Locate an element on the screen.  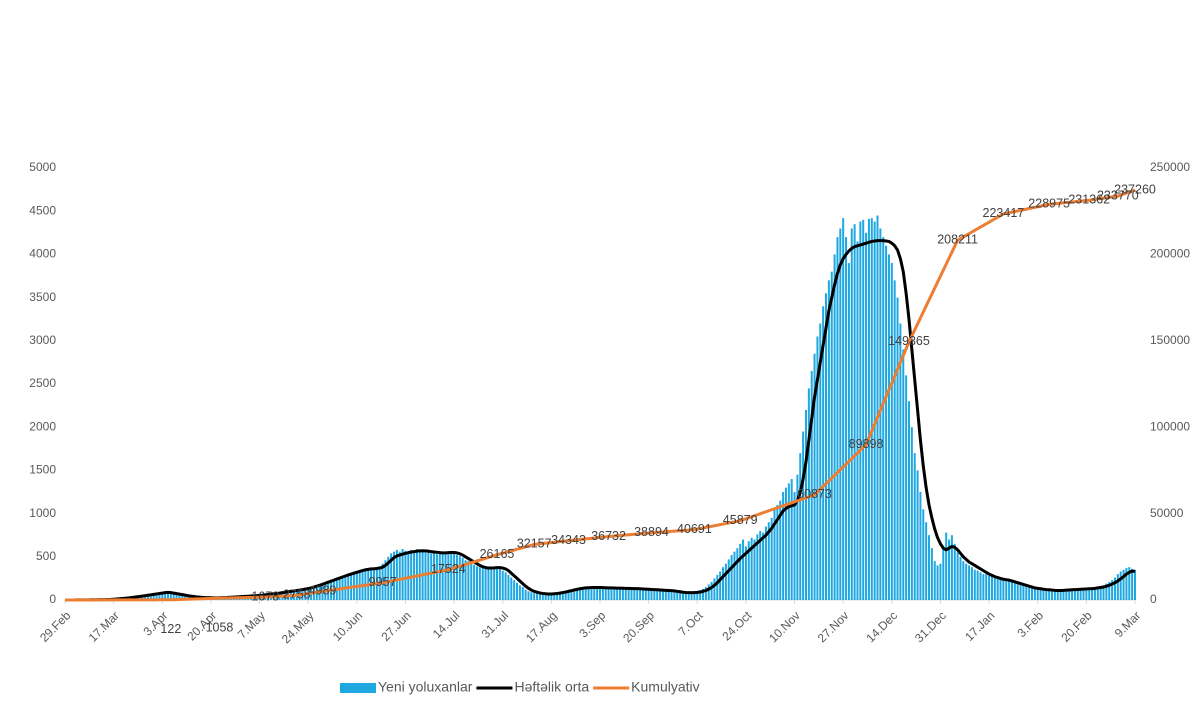
y-tick-label: 4500 is located at coordinates (42, 210).